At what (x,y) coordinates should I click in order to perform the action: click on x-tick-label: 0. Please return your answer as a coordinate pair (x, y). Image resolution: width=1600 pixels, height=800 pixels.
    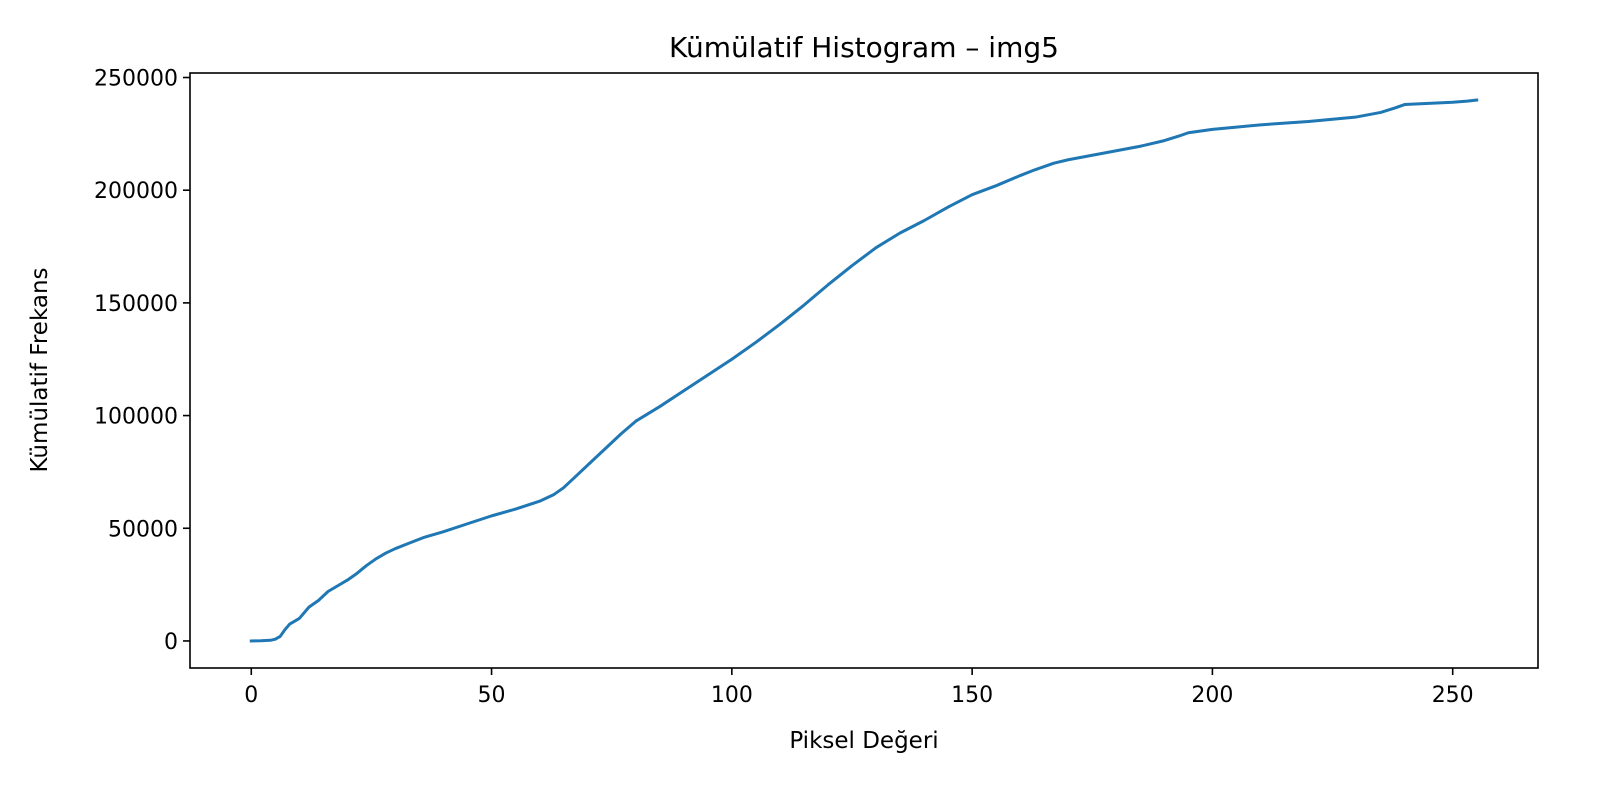
    Looking at the image, I should click on (251, 695).